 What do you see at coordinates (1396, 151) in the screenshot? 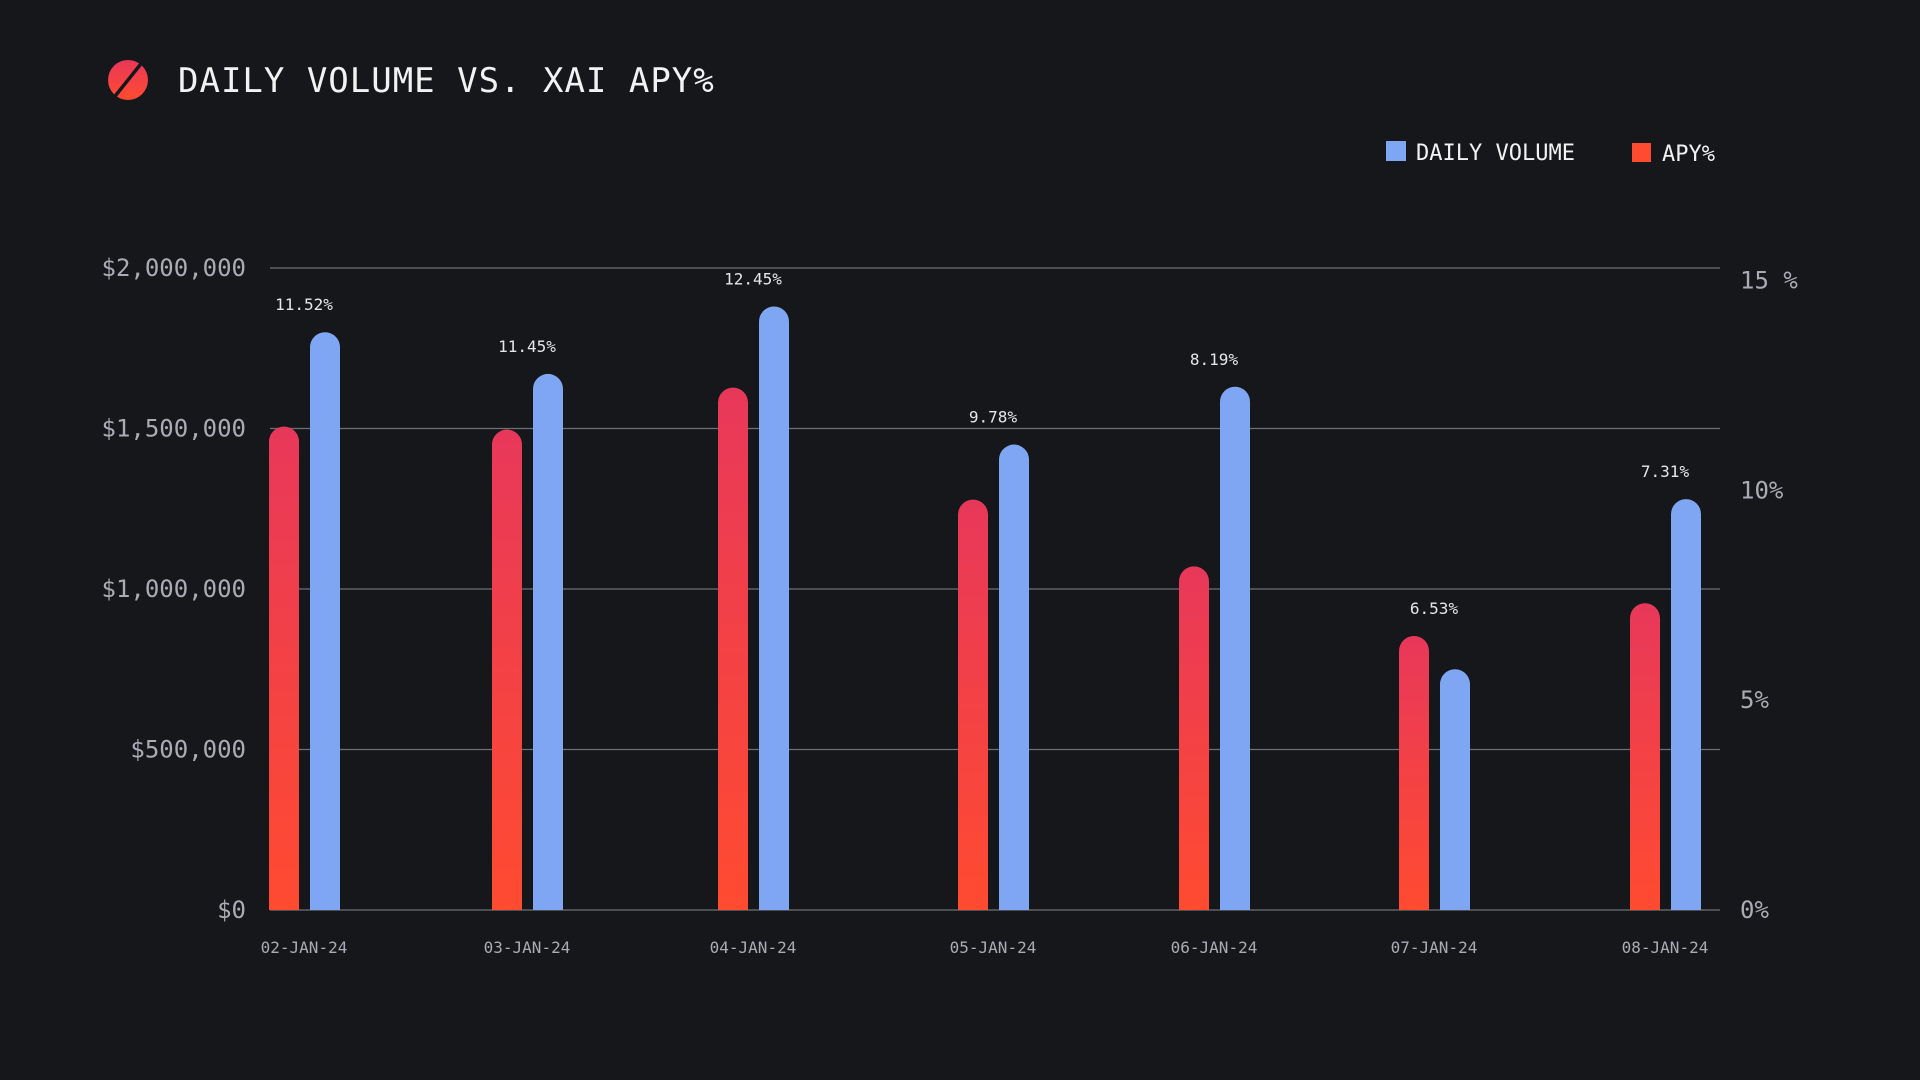
I see `legend-swatch-volume` at bounding box center [1396, 151].